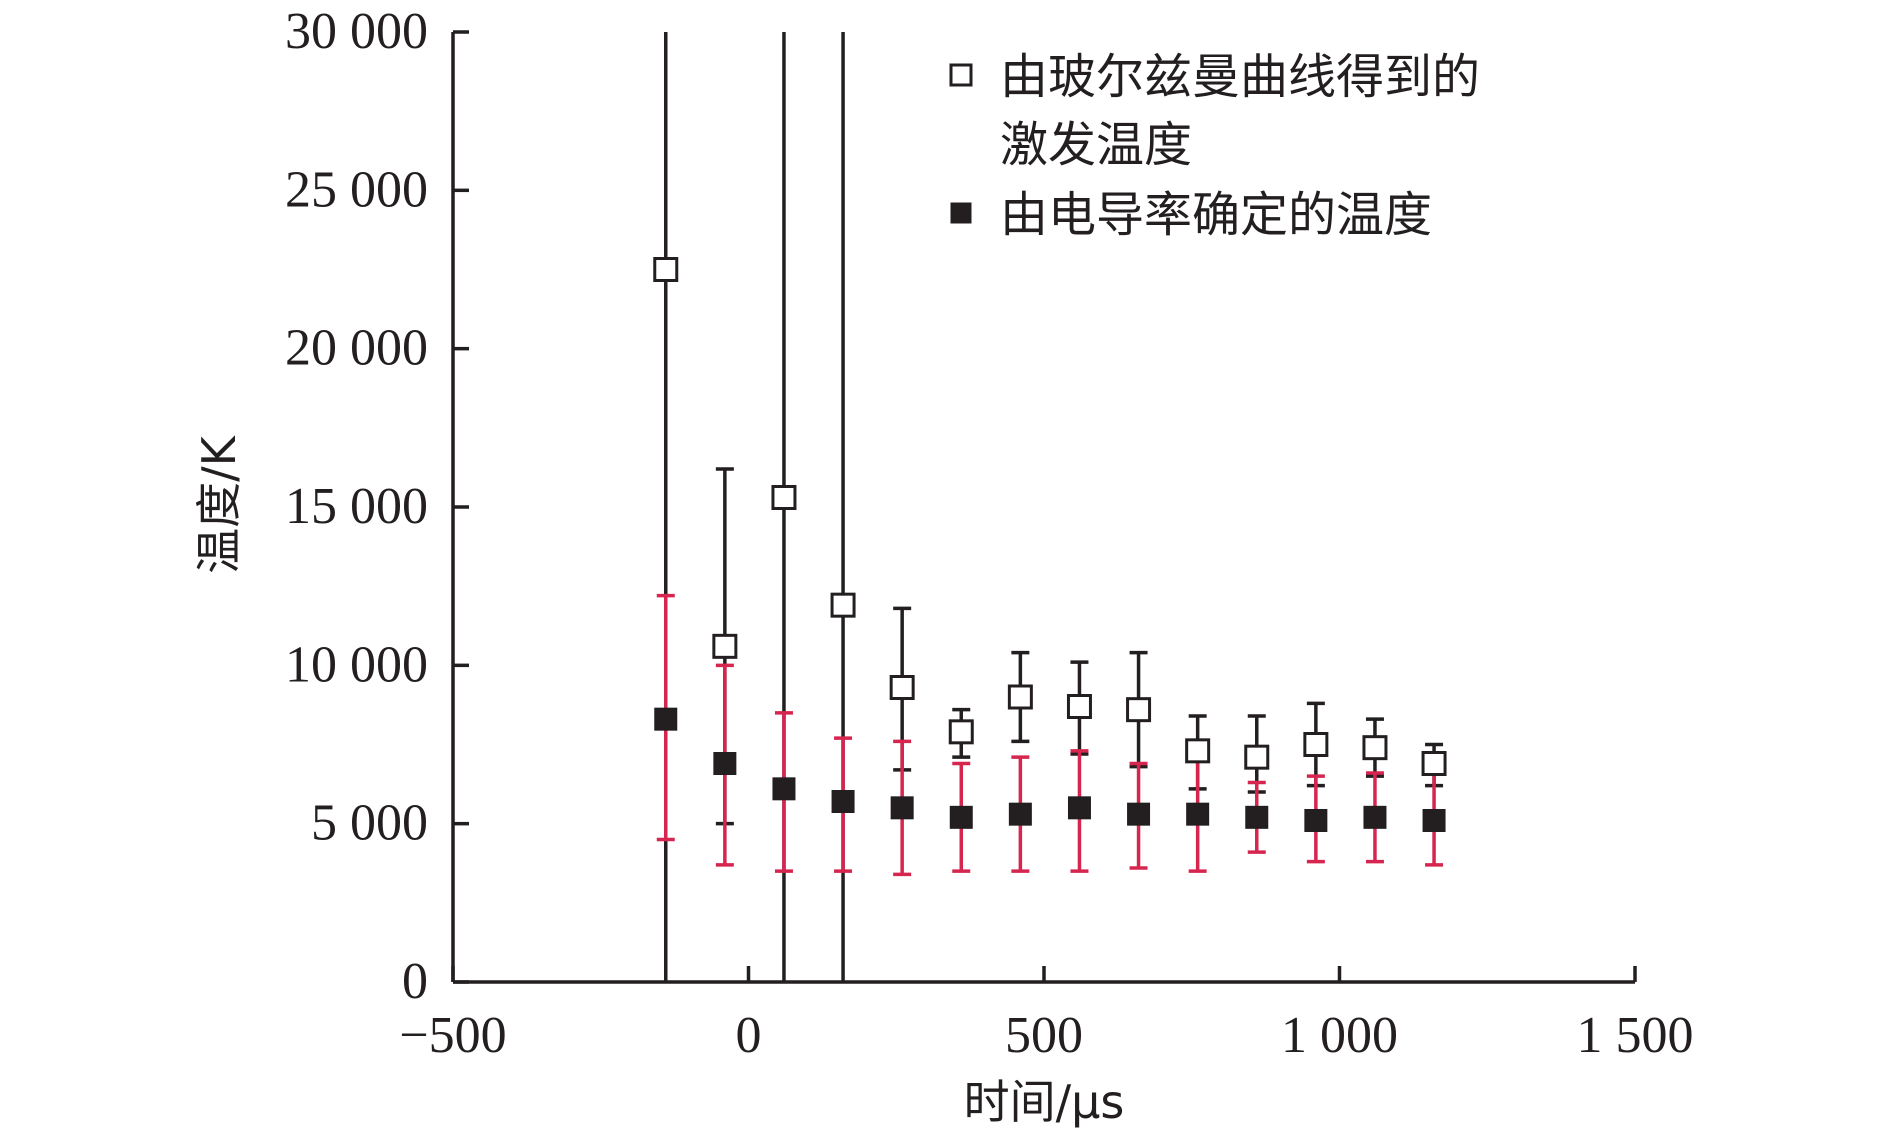 The height and width of the screenshot is (1140, 1890). I want to click on legend-label: 激发温度, so click(1096, 145).